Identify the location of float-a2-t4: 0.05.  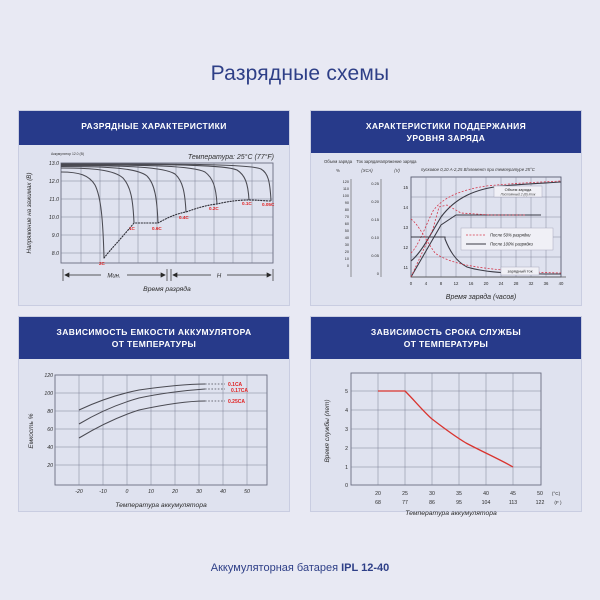
(375, 255).